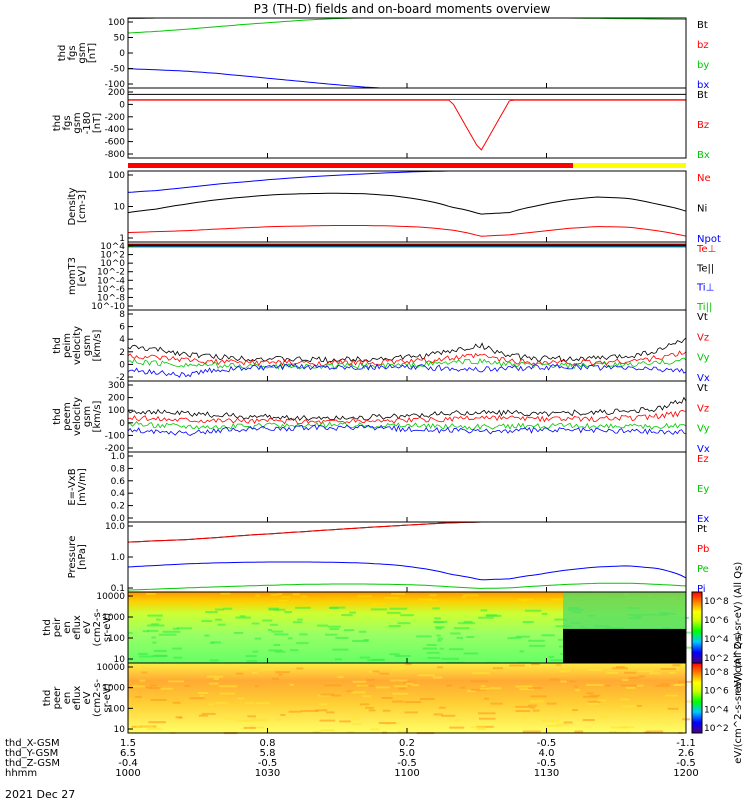 The image size is (750, 800). I want to click on axis-row-value: -0.5, so click(686, 763).